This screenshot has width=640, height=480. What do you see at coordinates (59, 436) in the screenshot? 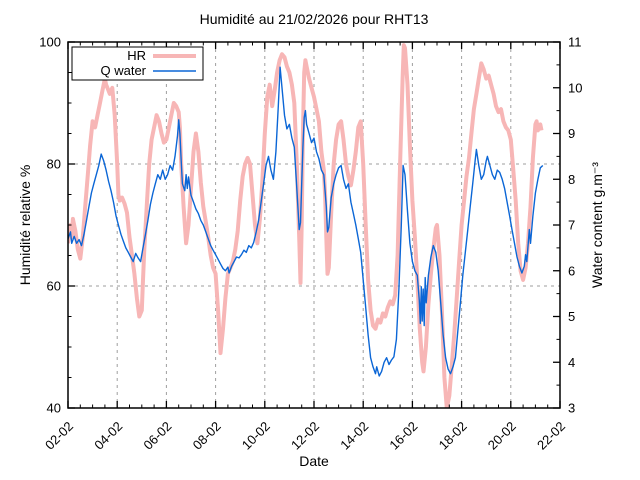
I see `x-tick-label: 02-02` at bounding box center [59, 436].